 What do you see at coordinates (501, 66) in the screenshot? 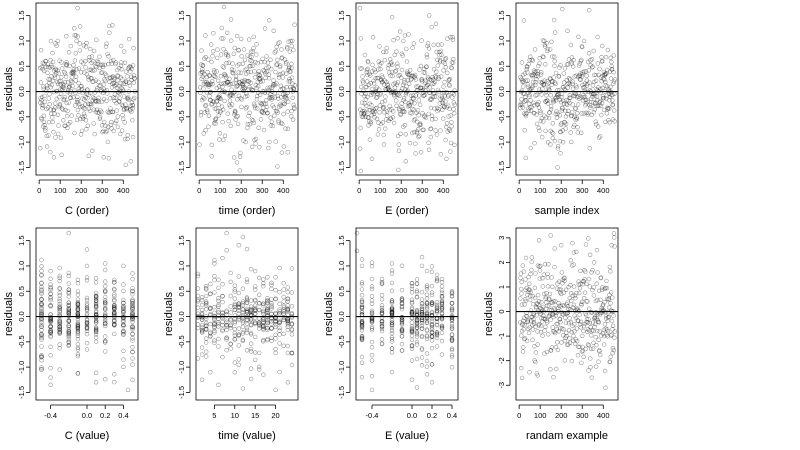
I see `y-tick-label: 0.5` at bounding box center [501, 66].